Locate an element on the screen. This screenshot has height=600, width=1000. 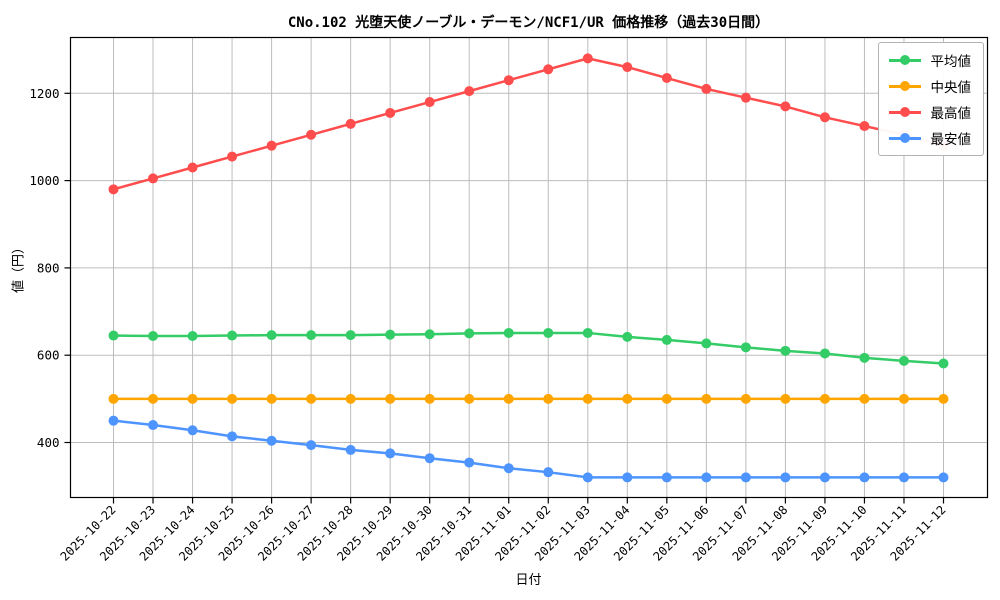
legend-item-min: 最安値 is located at coordinates (930, 138).